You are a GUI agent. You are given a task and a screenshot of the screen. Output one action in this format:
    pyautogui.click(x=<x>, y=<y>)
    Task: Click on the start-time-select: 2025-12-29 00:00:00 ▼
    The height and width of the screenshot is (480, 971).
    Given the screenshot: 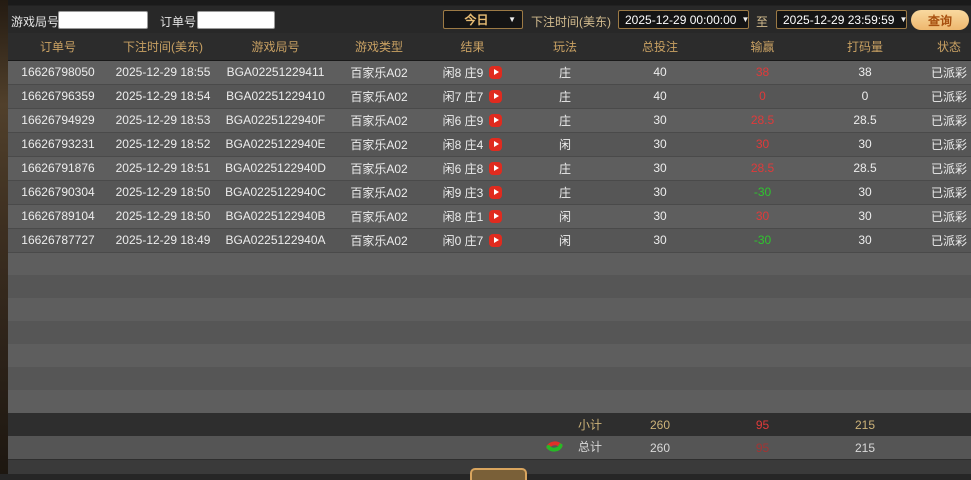 What is the action you would take?
    pyautogui.click(x=683, y=19)
    